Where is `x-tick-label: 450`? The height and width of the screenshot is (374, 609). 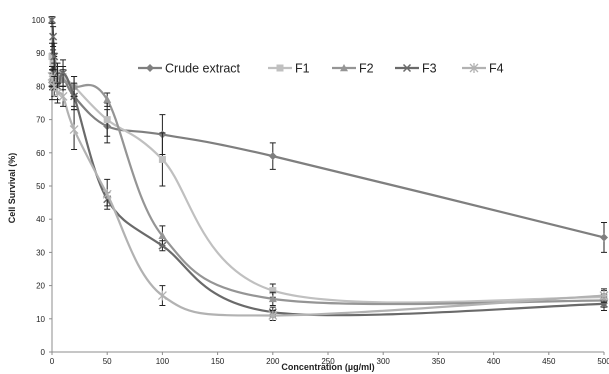
x-tick-label: 450 is located at coordinates (549, 361).